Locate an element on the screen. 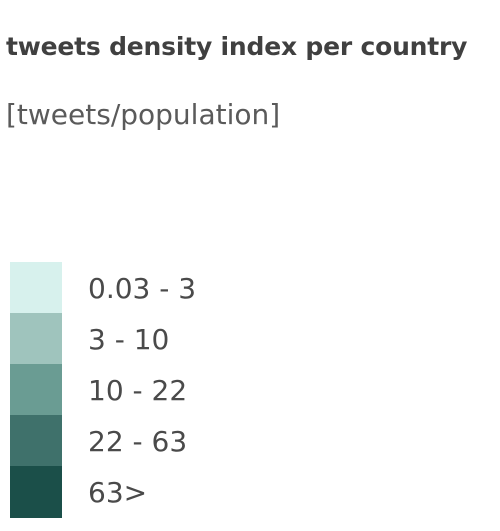 The image size is (500, 531). legend-label: 22 - 63 is located at coordinates (138, 441).